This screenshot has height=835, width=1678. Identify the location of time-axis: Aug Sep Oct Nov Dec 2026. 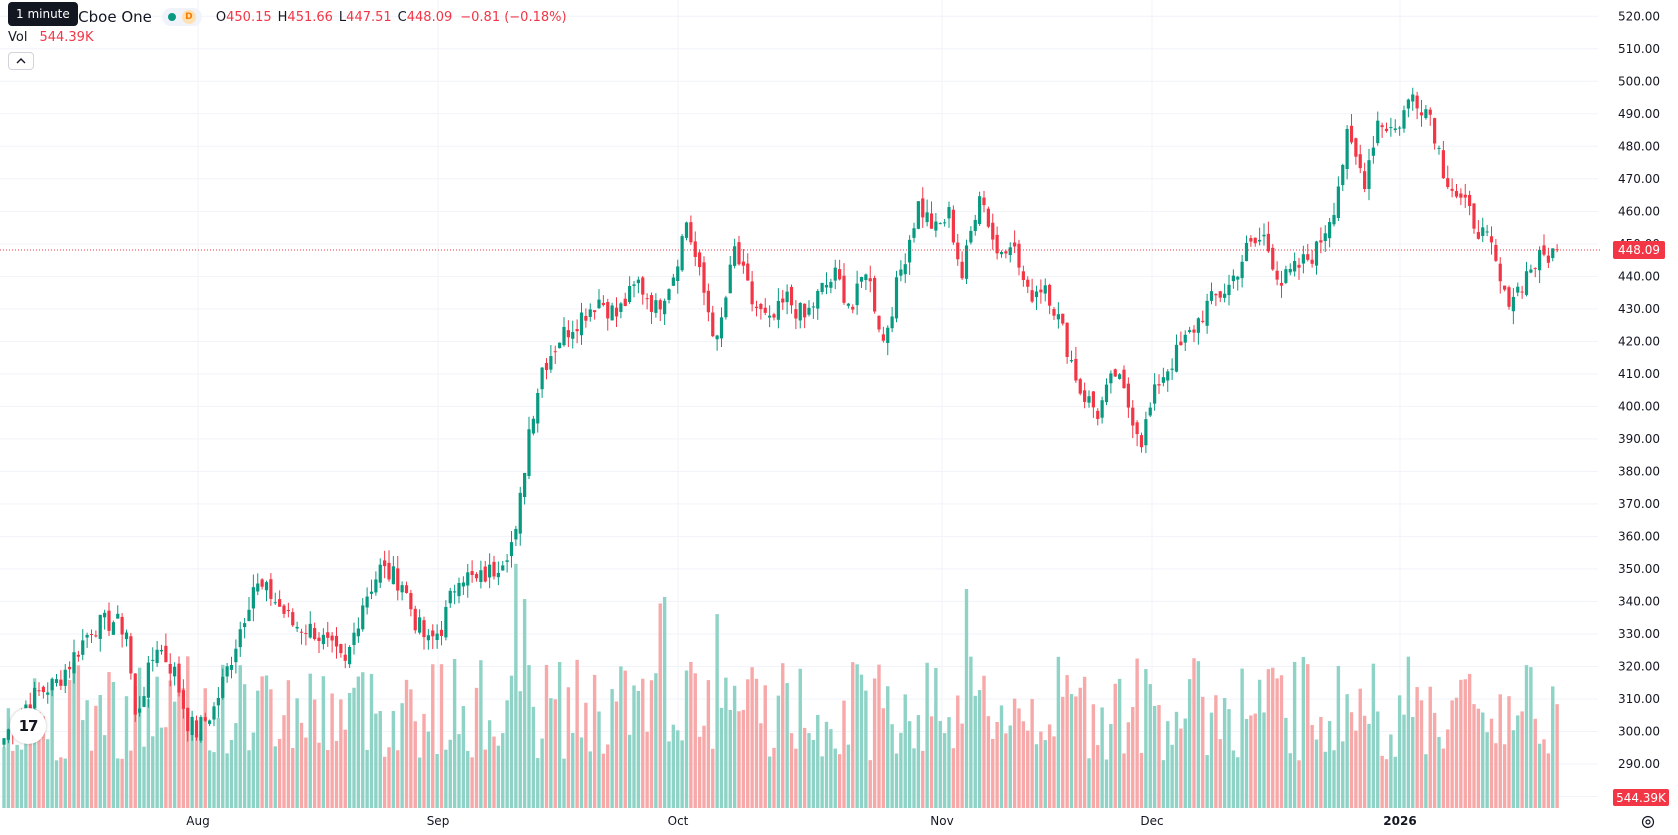
(801, 821).